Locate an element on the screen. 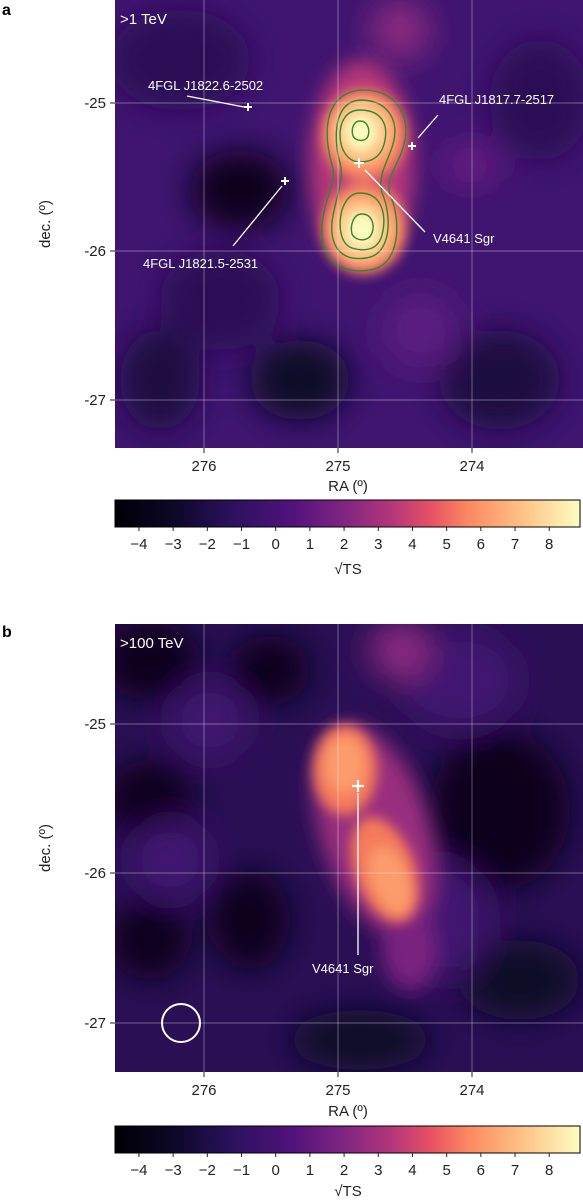  marker-4fgl-j1821 is located at coordinates (285, 181).